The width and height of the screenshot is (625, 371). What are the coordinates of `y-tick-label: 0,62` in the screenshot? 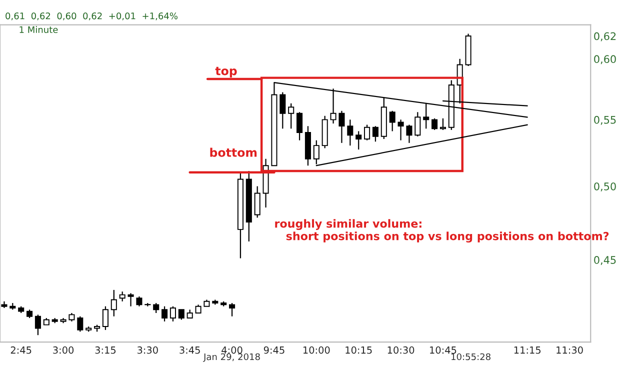 It's located at (605, 37).